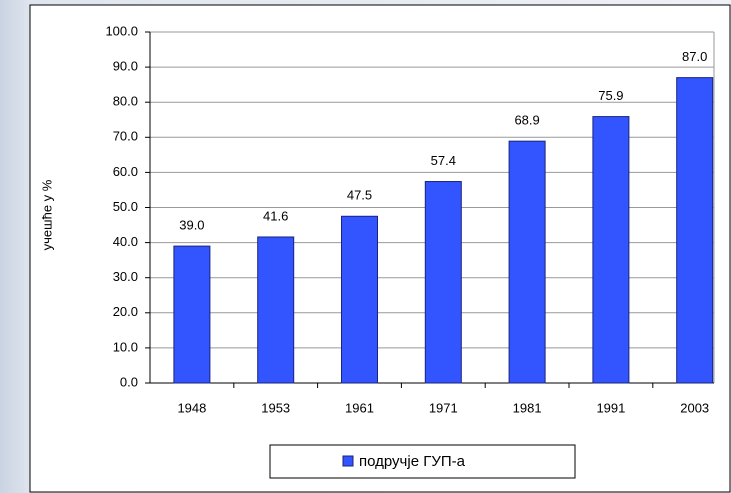  I want to click on x-tick-label: 1991, so click(610, 407).